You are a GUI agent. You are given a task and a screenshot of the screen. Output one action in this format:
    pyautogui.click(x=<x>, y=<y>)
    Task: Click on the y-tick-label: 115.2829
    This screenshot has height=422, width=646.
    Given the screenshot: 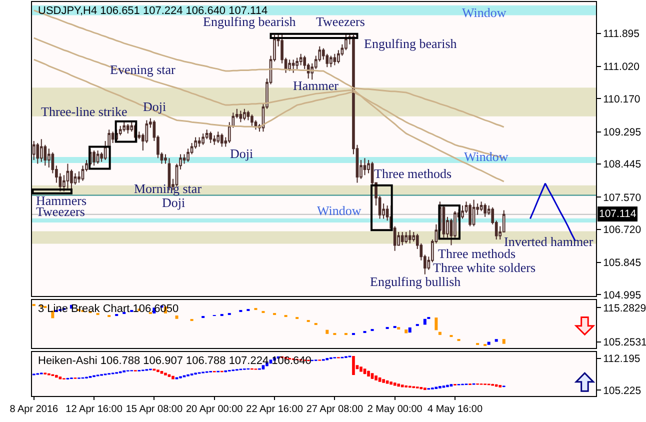 What is the action you would take?
    pyautogui.click(x=624, y=308)
    